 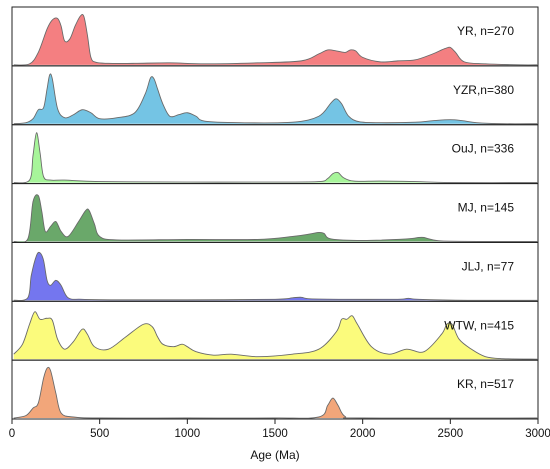 What do you see at coordinates (12, 434) in the screenshot?
I see `x-tick-label: 0` at bounding box center [12, 434].